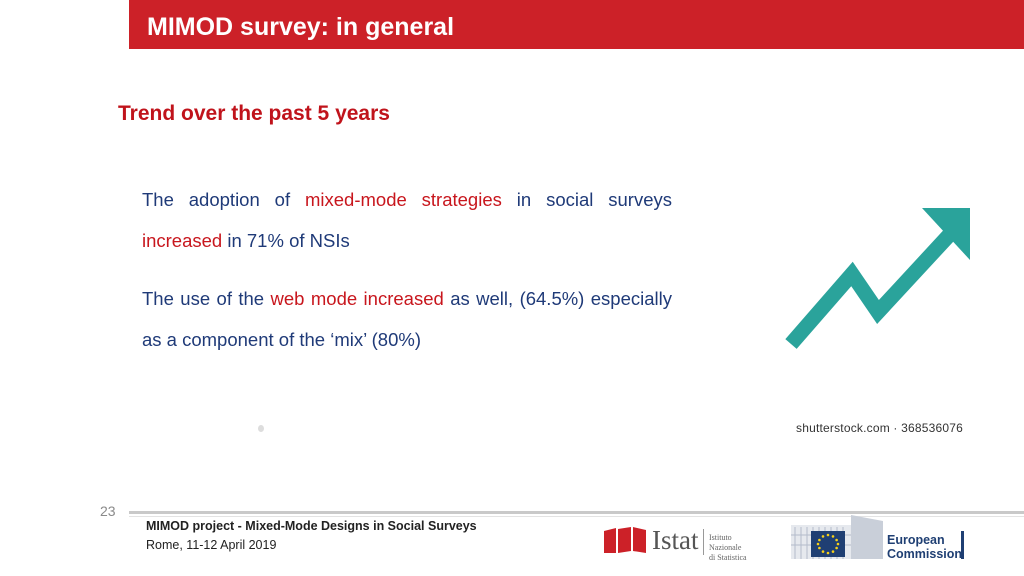 Image resolution: width=1024 pixels, height=576 pixels. I want to click on highlight-increased: increased, so click(182, 240).